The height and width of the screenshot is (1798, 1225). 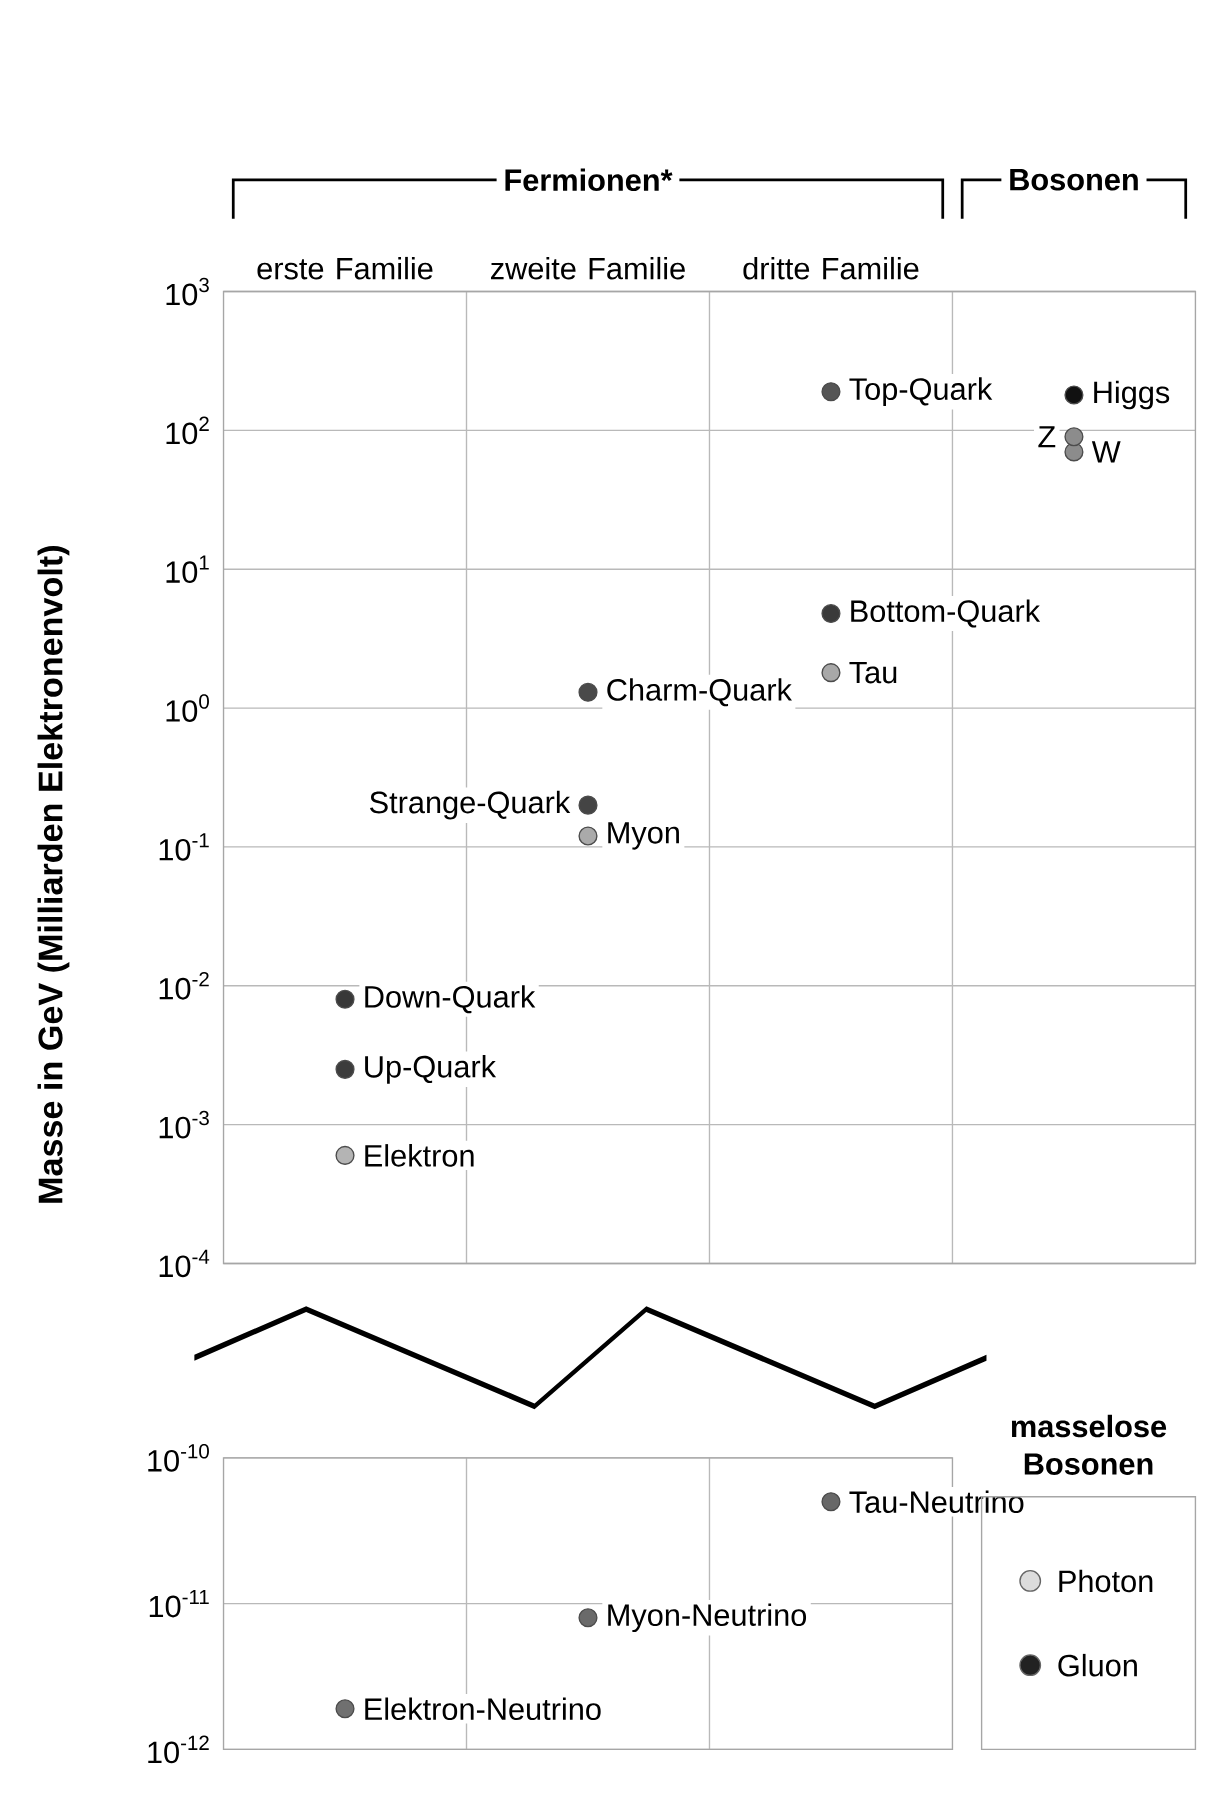 What do you see at coordinates (1047, 437) in the screenshot?
I see `series-label: Z` at bounding box center [1047, 437].